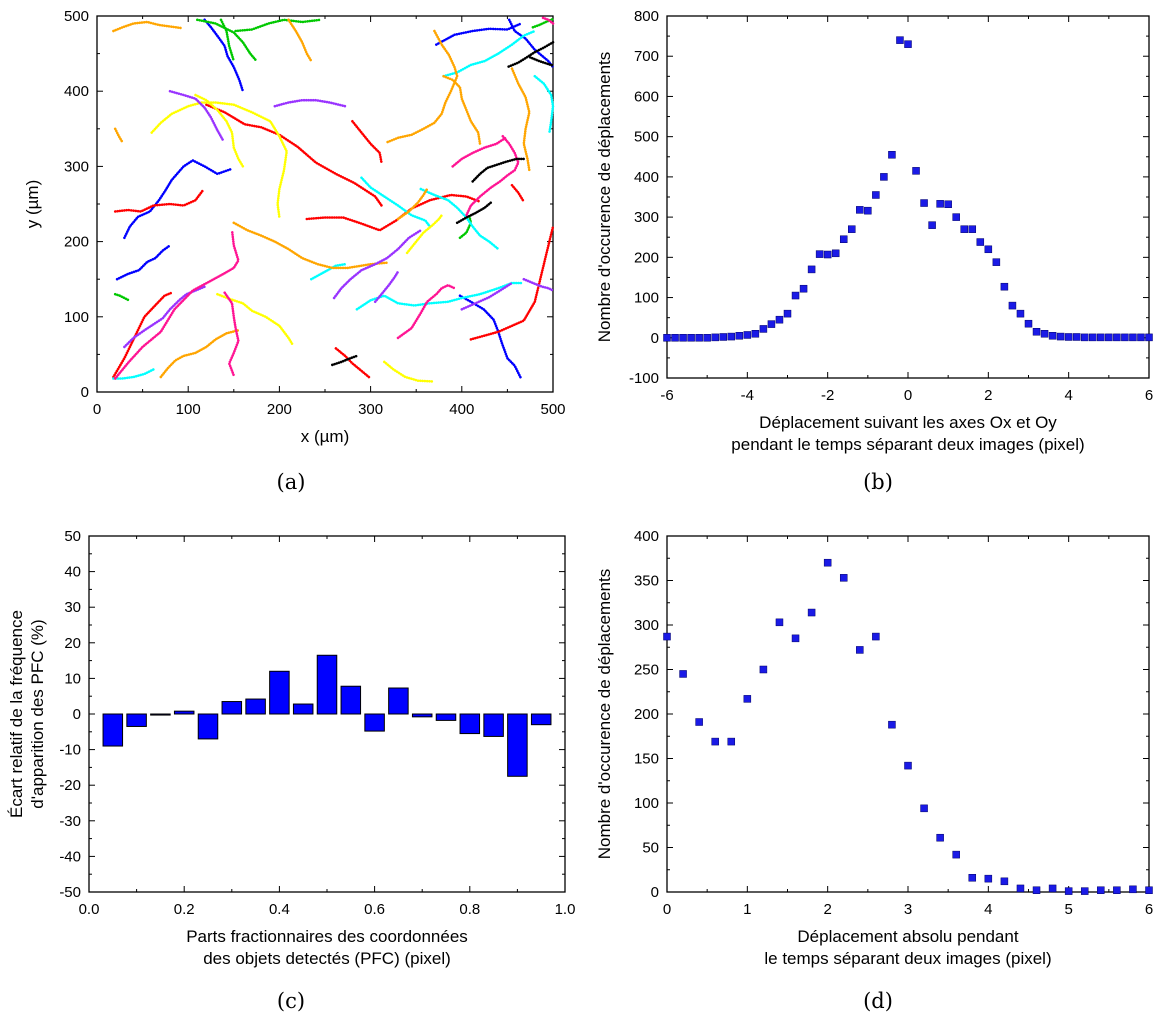 The width and height of the screenshot is (1162, 1018). Describe the element at coordinates (646, 298) in the screenshot. I see `y-tick-label: 100` at that location.